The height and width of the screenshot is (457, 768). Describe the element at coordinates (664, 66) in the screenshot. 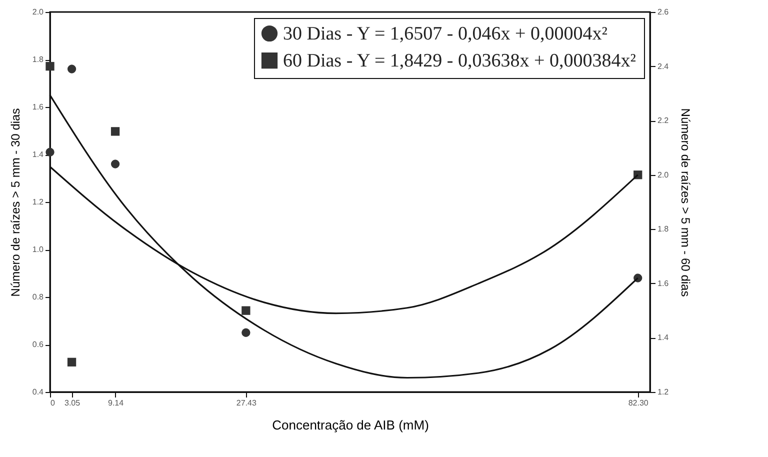

I see `y2-tick-label: 2.4` at that location.